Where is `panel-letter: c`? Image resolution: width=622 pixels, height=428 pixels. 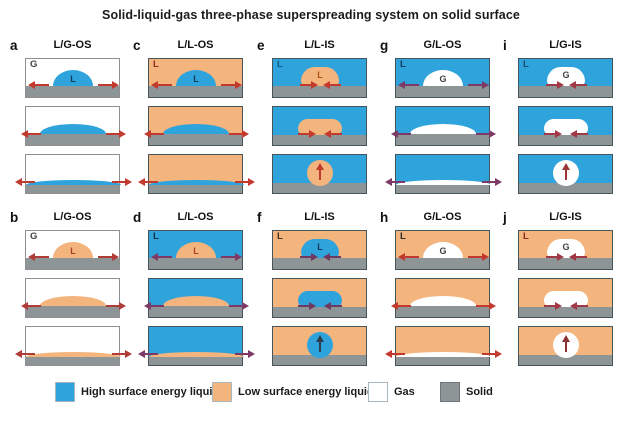
panel-letter: c is located at coordinates (137, 45).